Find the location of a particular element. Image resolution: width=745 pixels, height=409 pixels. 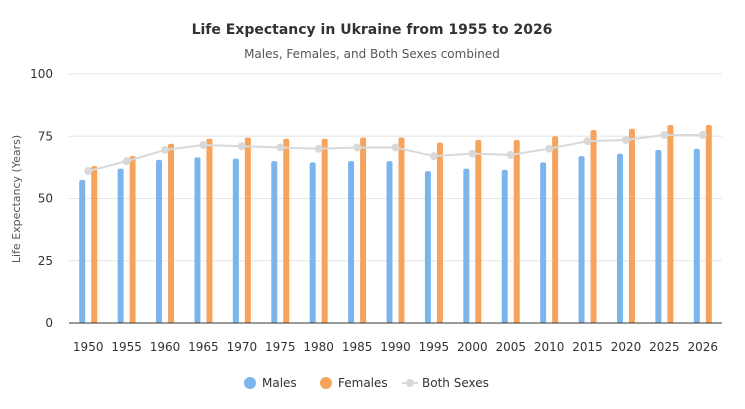

point-both-sexes-2000 is located at coordinates (472, 153).